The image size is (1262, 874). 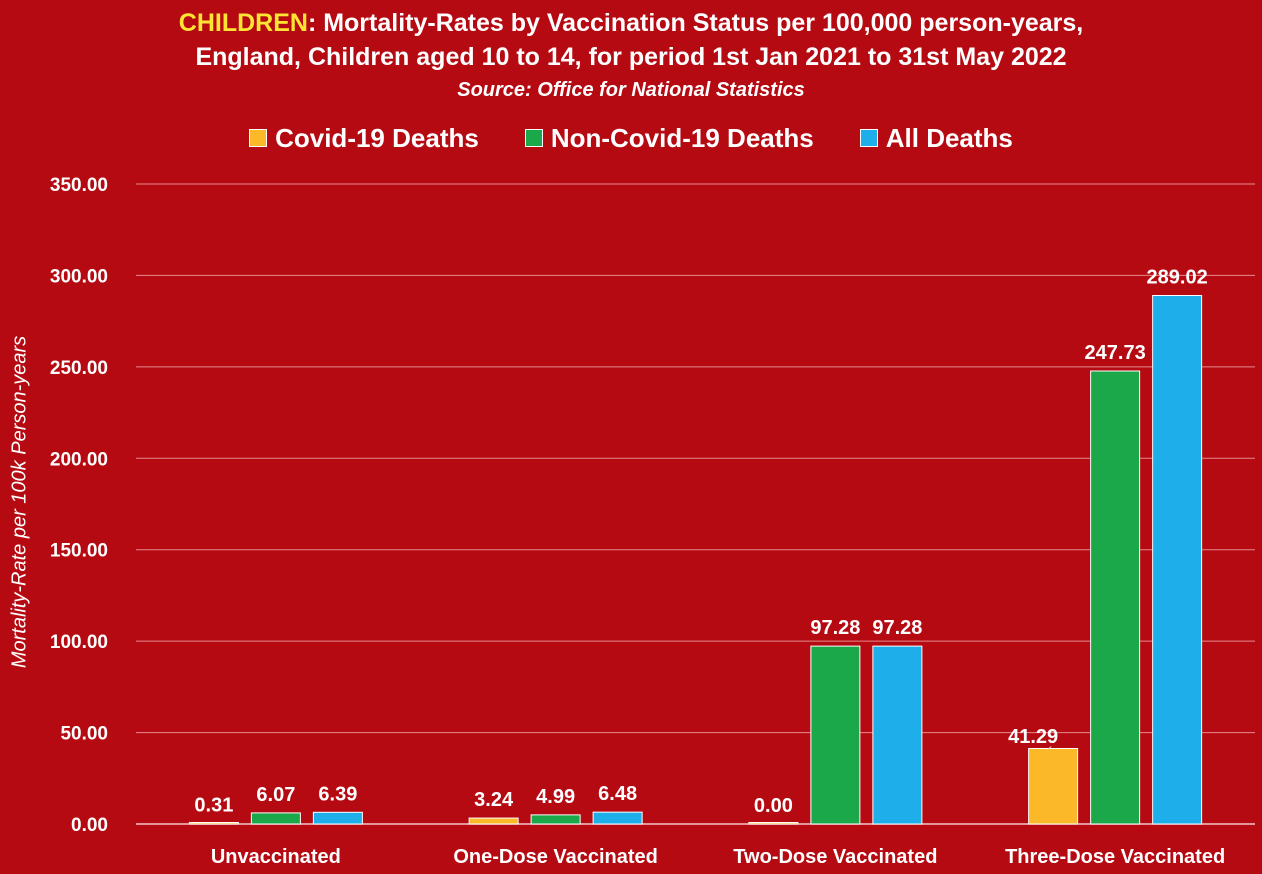 I want to click on data-label: 6.07, so click(x=275, y=795).